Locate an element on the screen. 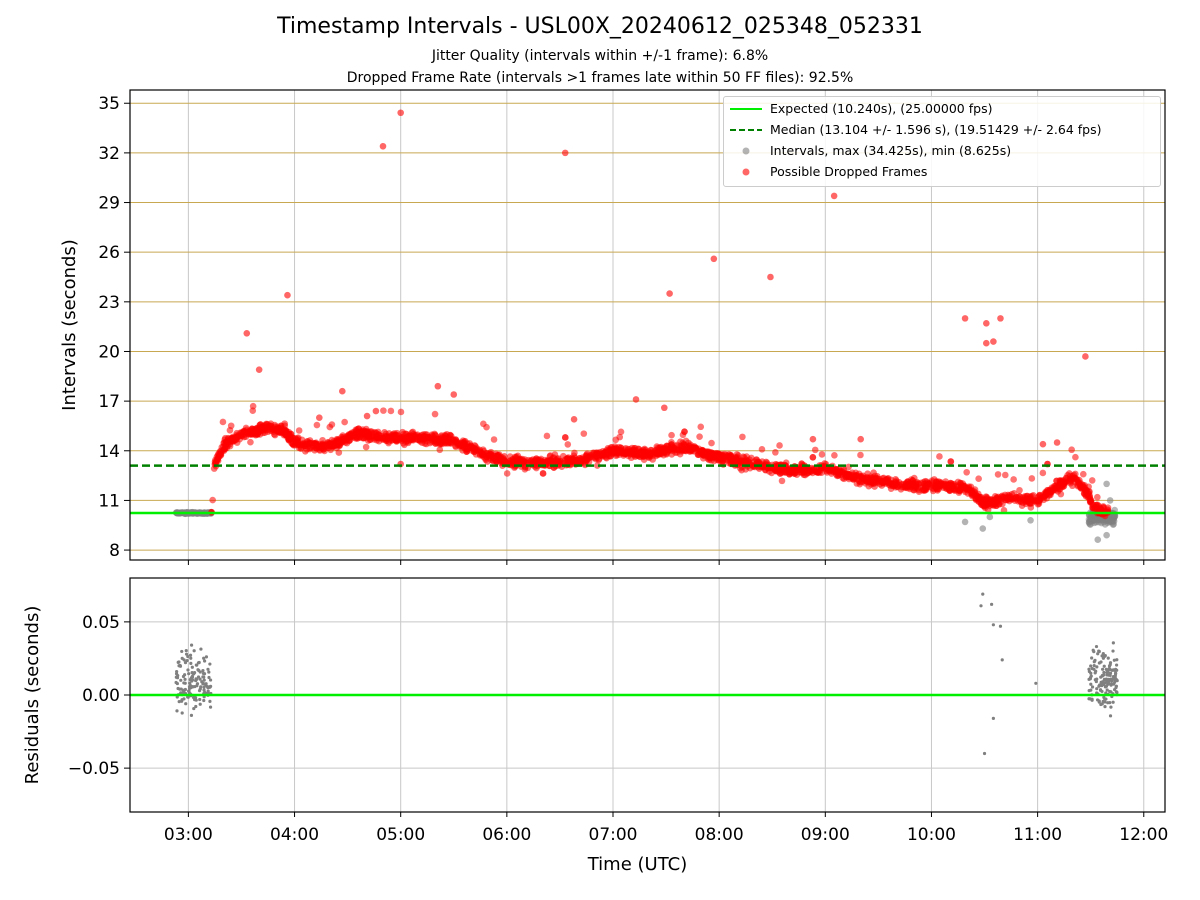 This screenshot has height=900, width=1200. legend-swatch-median is located at coordinates (746, 130).